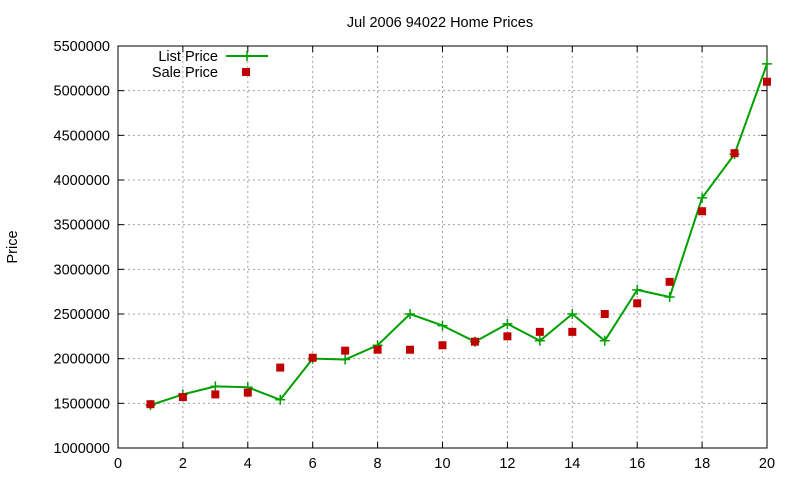 The height and width of the screenshot is (480, 800). Describe the element at coordinates (507, 464) in the screenshot. I see `x-tick-label: 12` at that location.